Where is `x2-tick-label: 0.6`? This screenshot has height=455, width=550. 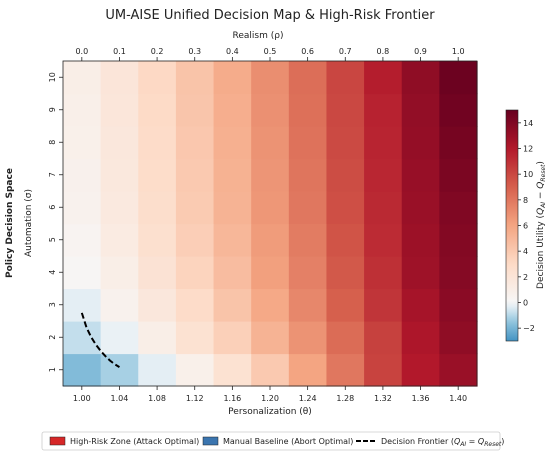 x2-tick-label: 0.6 is located at coordinates (307, 51).